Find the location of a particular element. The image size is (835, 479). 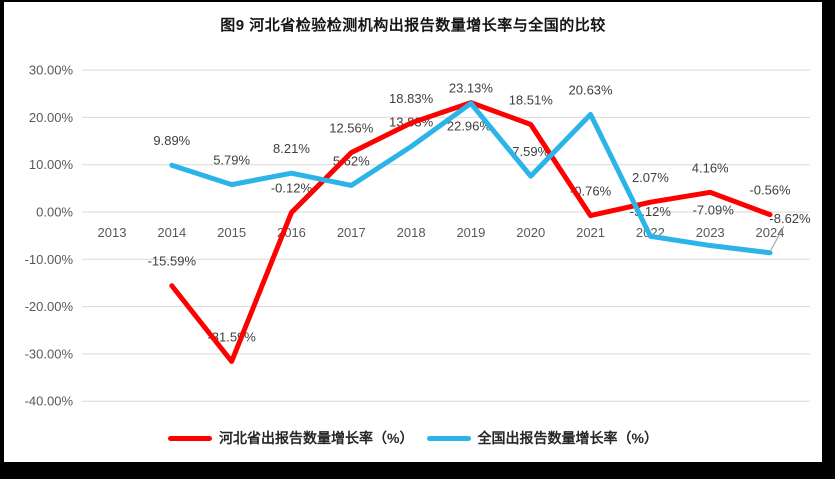

x-axis-year-label: 2018 is located at coordinates (411, 232).